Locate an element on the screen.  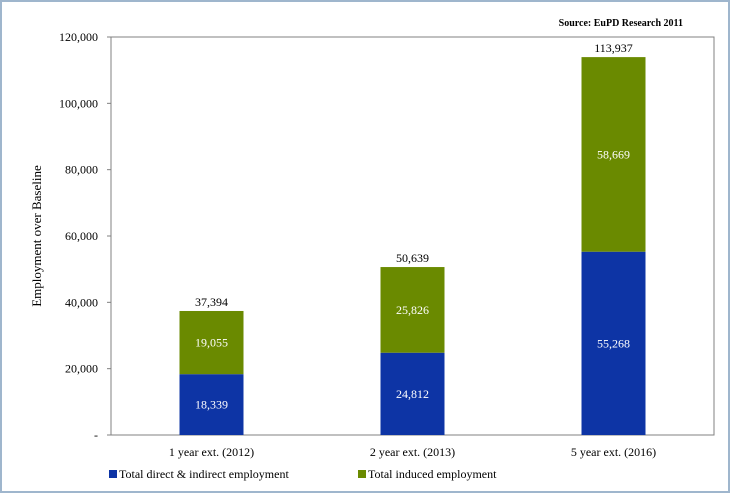
bar-value-label: 58,669 is located at coordinates (613, 154).